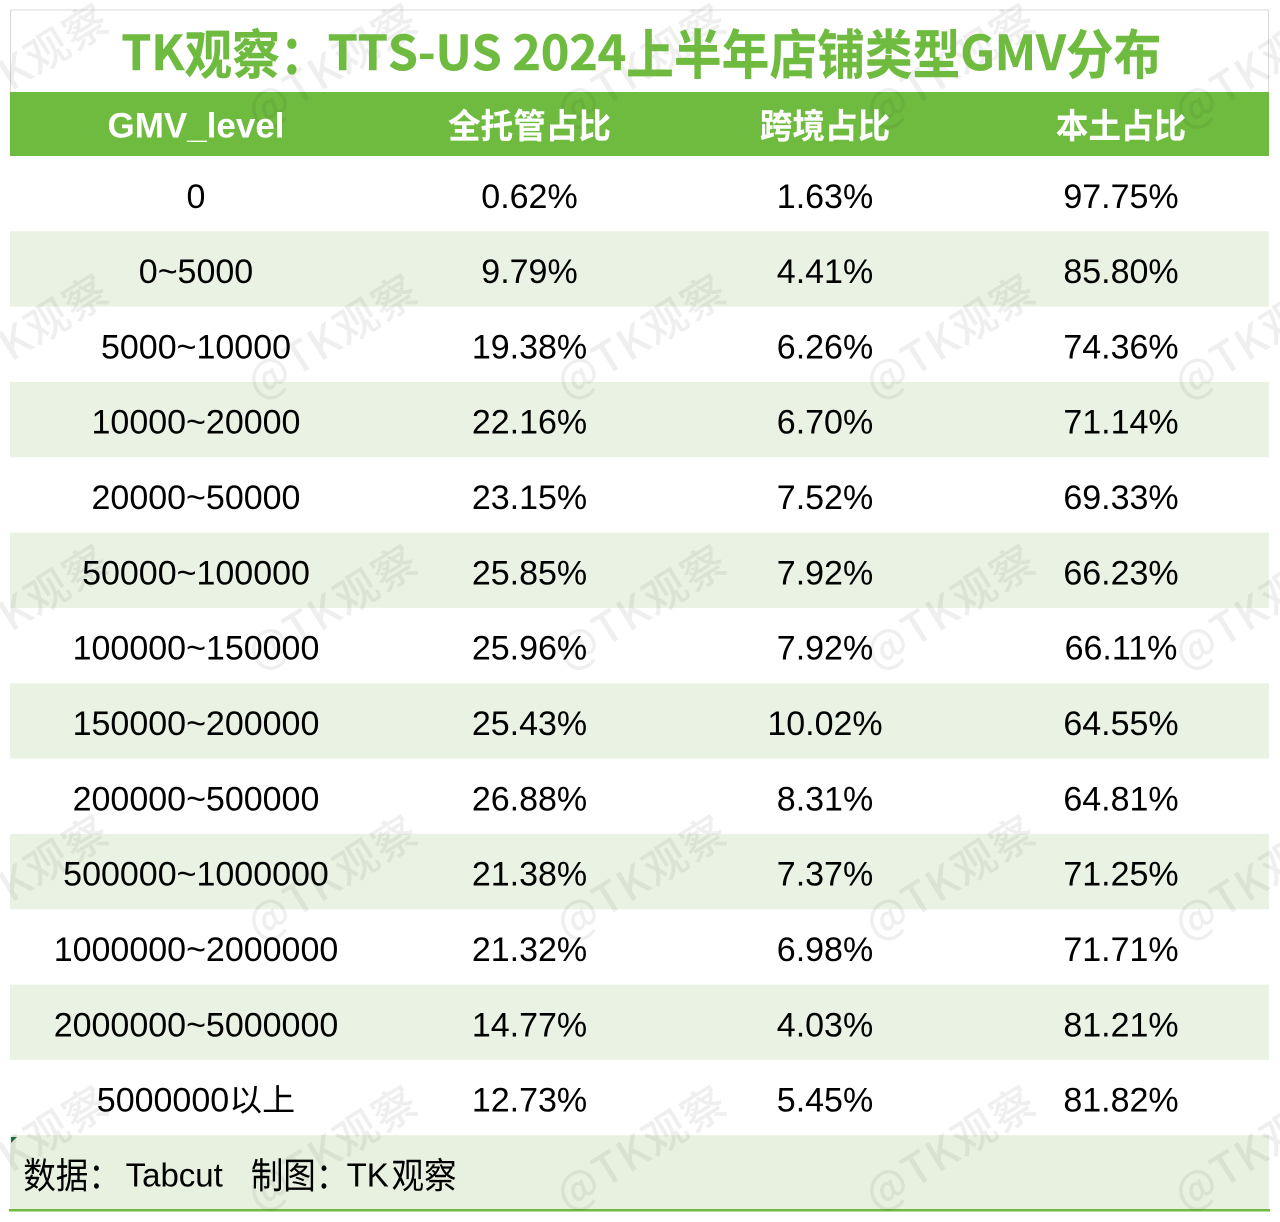 This screenshot has height=1222, width=1280. Describe the element at coordinates (1120, 724) in the screenshot. I see `svg-text: 64.55%` at that location.